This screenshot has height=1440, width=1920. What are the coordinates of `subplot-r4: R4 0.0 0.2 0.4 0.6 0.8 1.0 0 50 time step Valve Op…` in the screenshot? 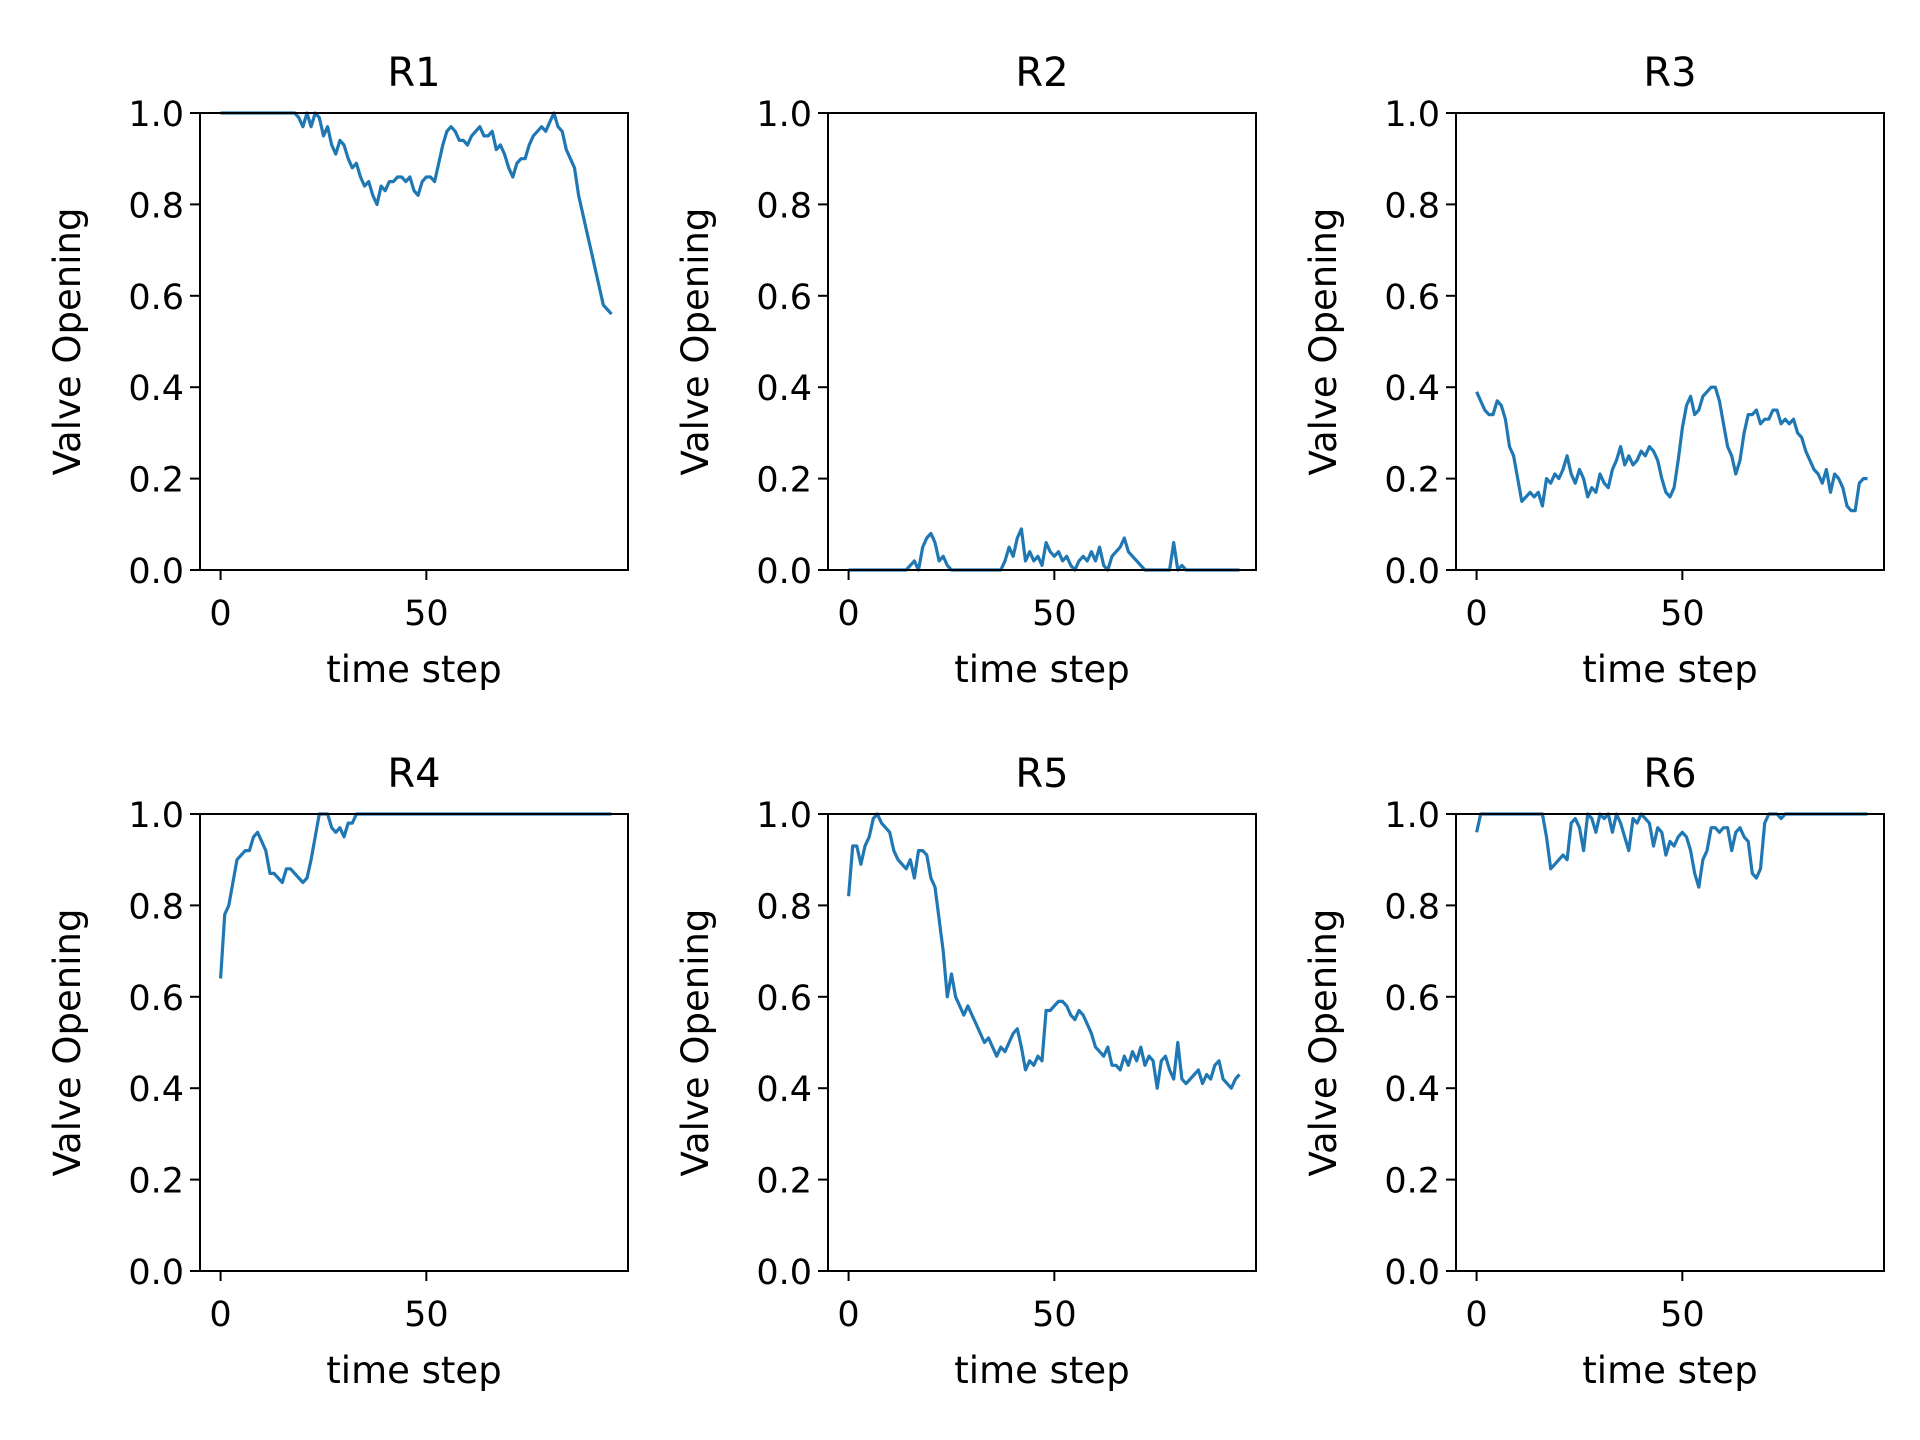 It's located at (337, 1071).